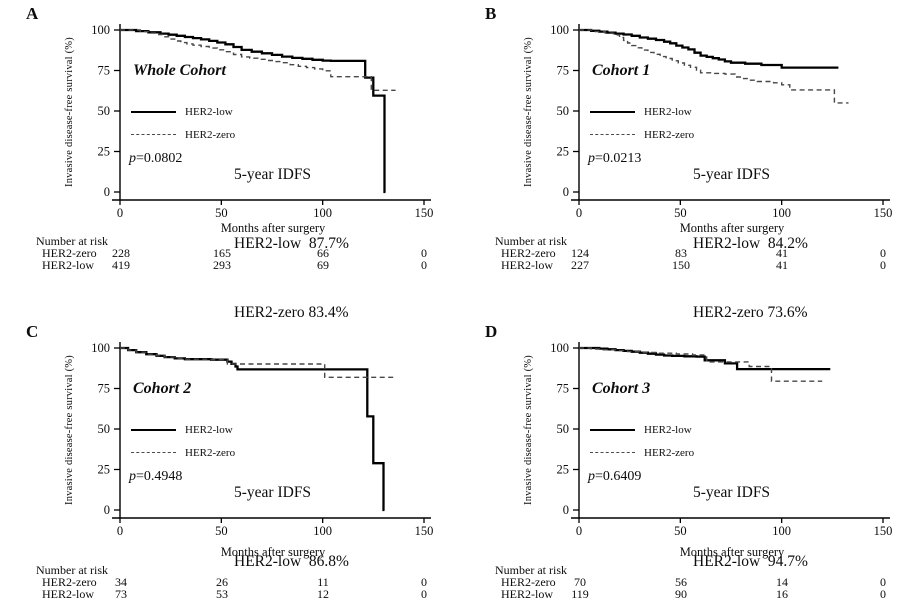 This screenshot has width=919, height=613. I want to click on p-value: p=0.6409, so click(614, 477).